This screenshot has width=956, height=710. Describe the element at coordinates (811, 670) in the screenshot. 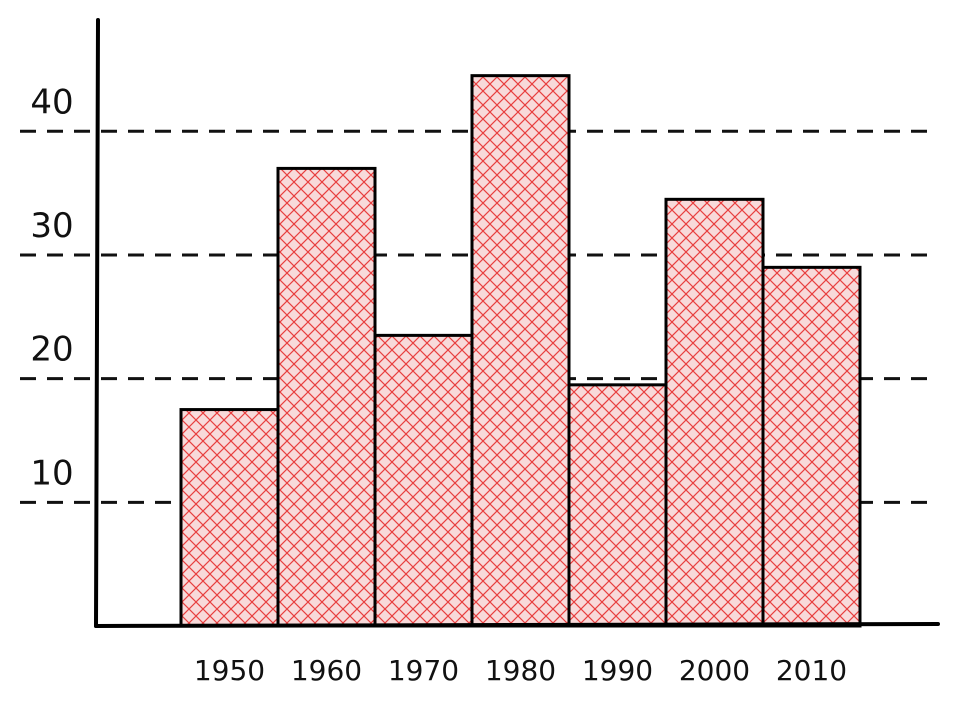

I see `x-tick-label-2010: 2010` at that location.